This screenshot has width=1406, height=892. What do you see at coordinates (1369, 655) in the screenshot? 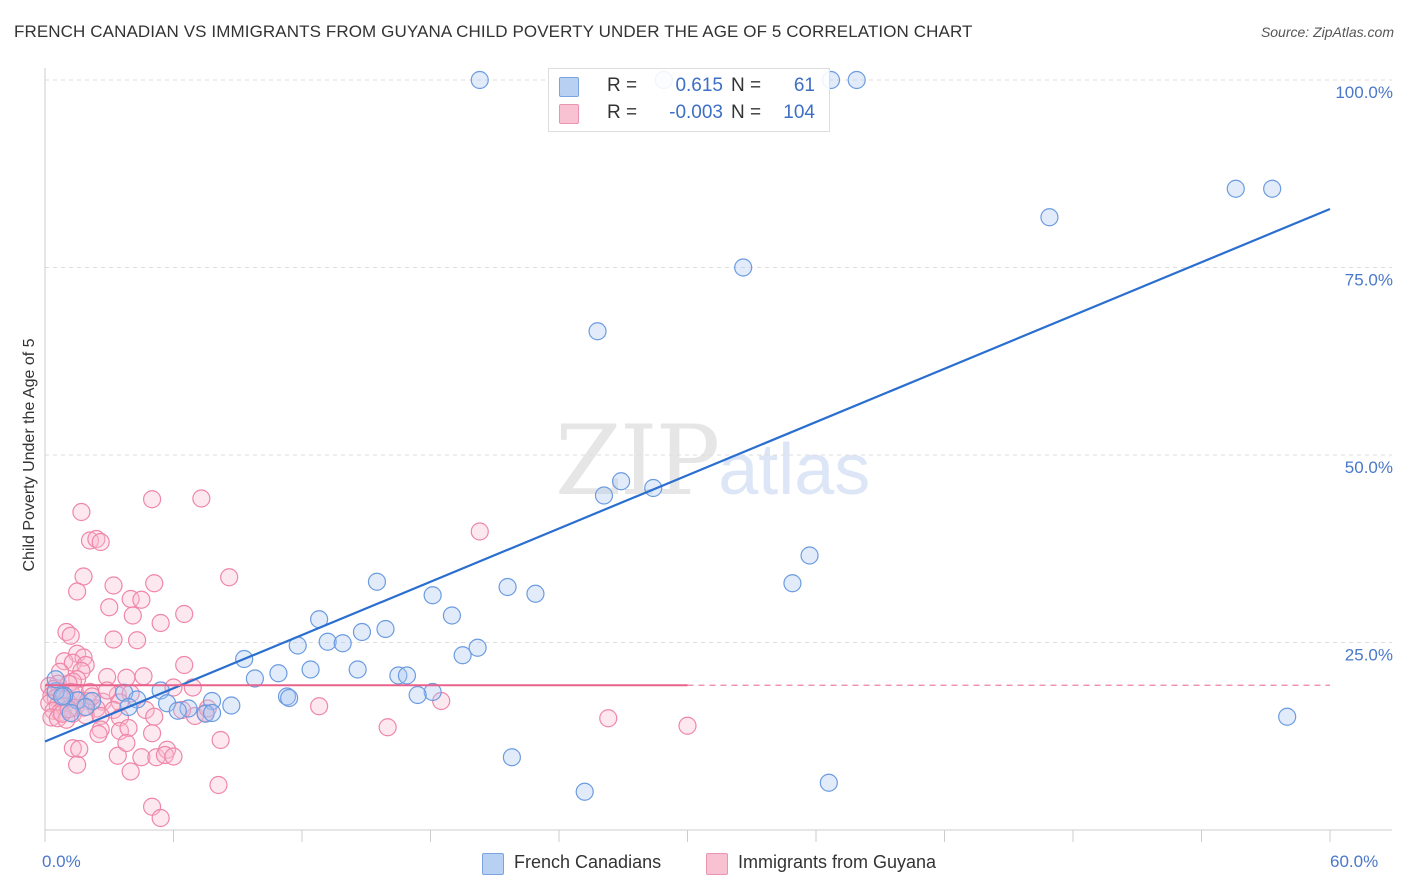
I see `y-tick-label: 25.0%` at bounding box center [1369, 655].